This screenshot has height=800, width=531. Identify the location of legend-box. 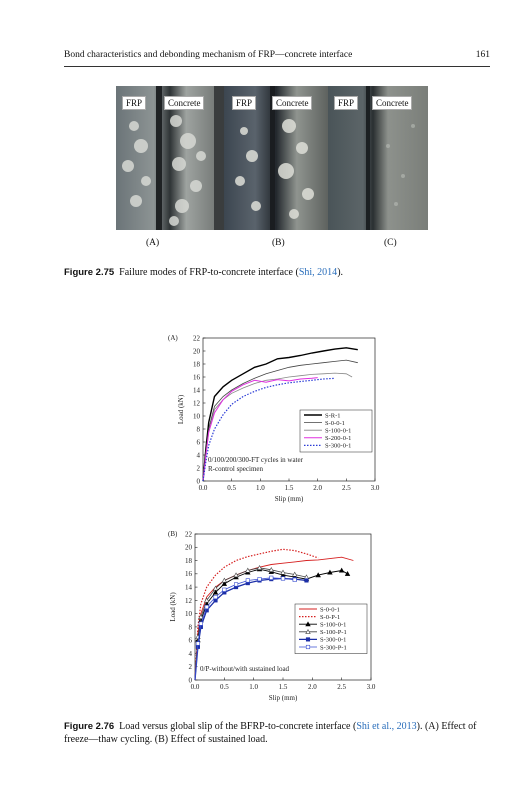
(336, 431).